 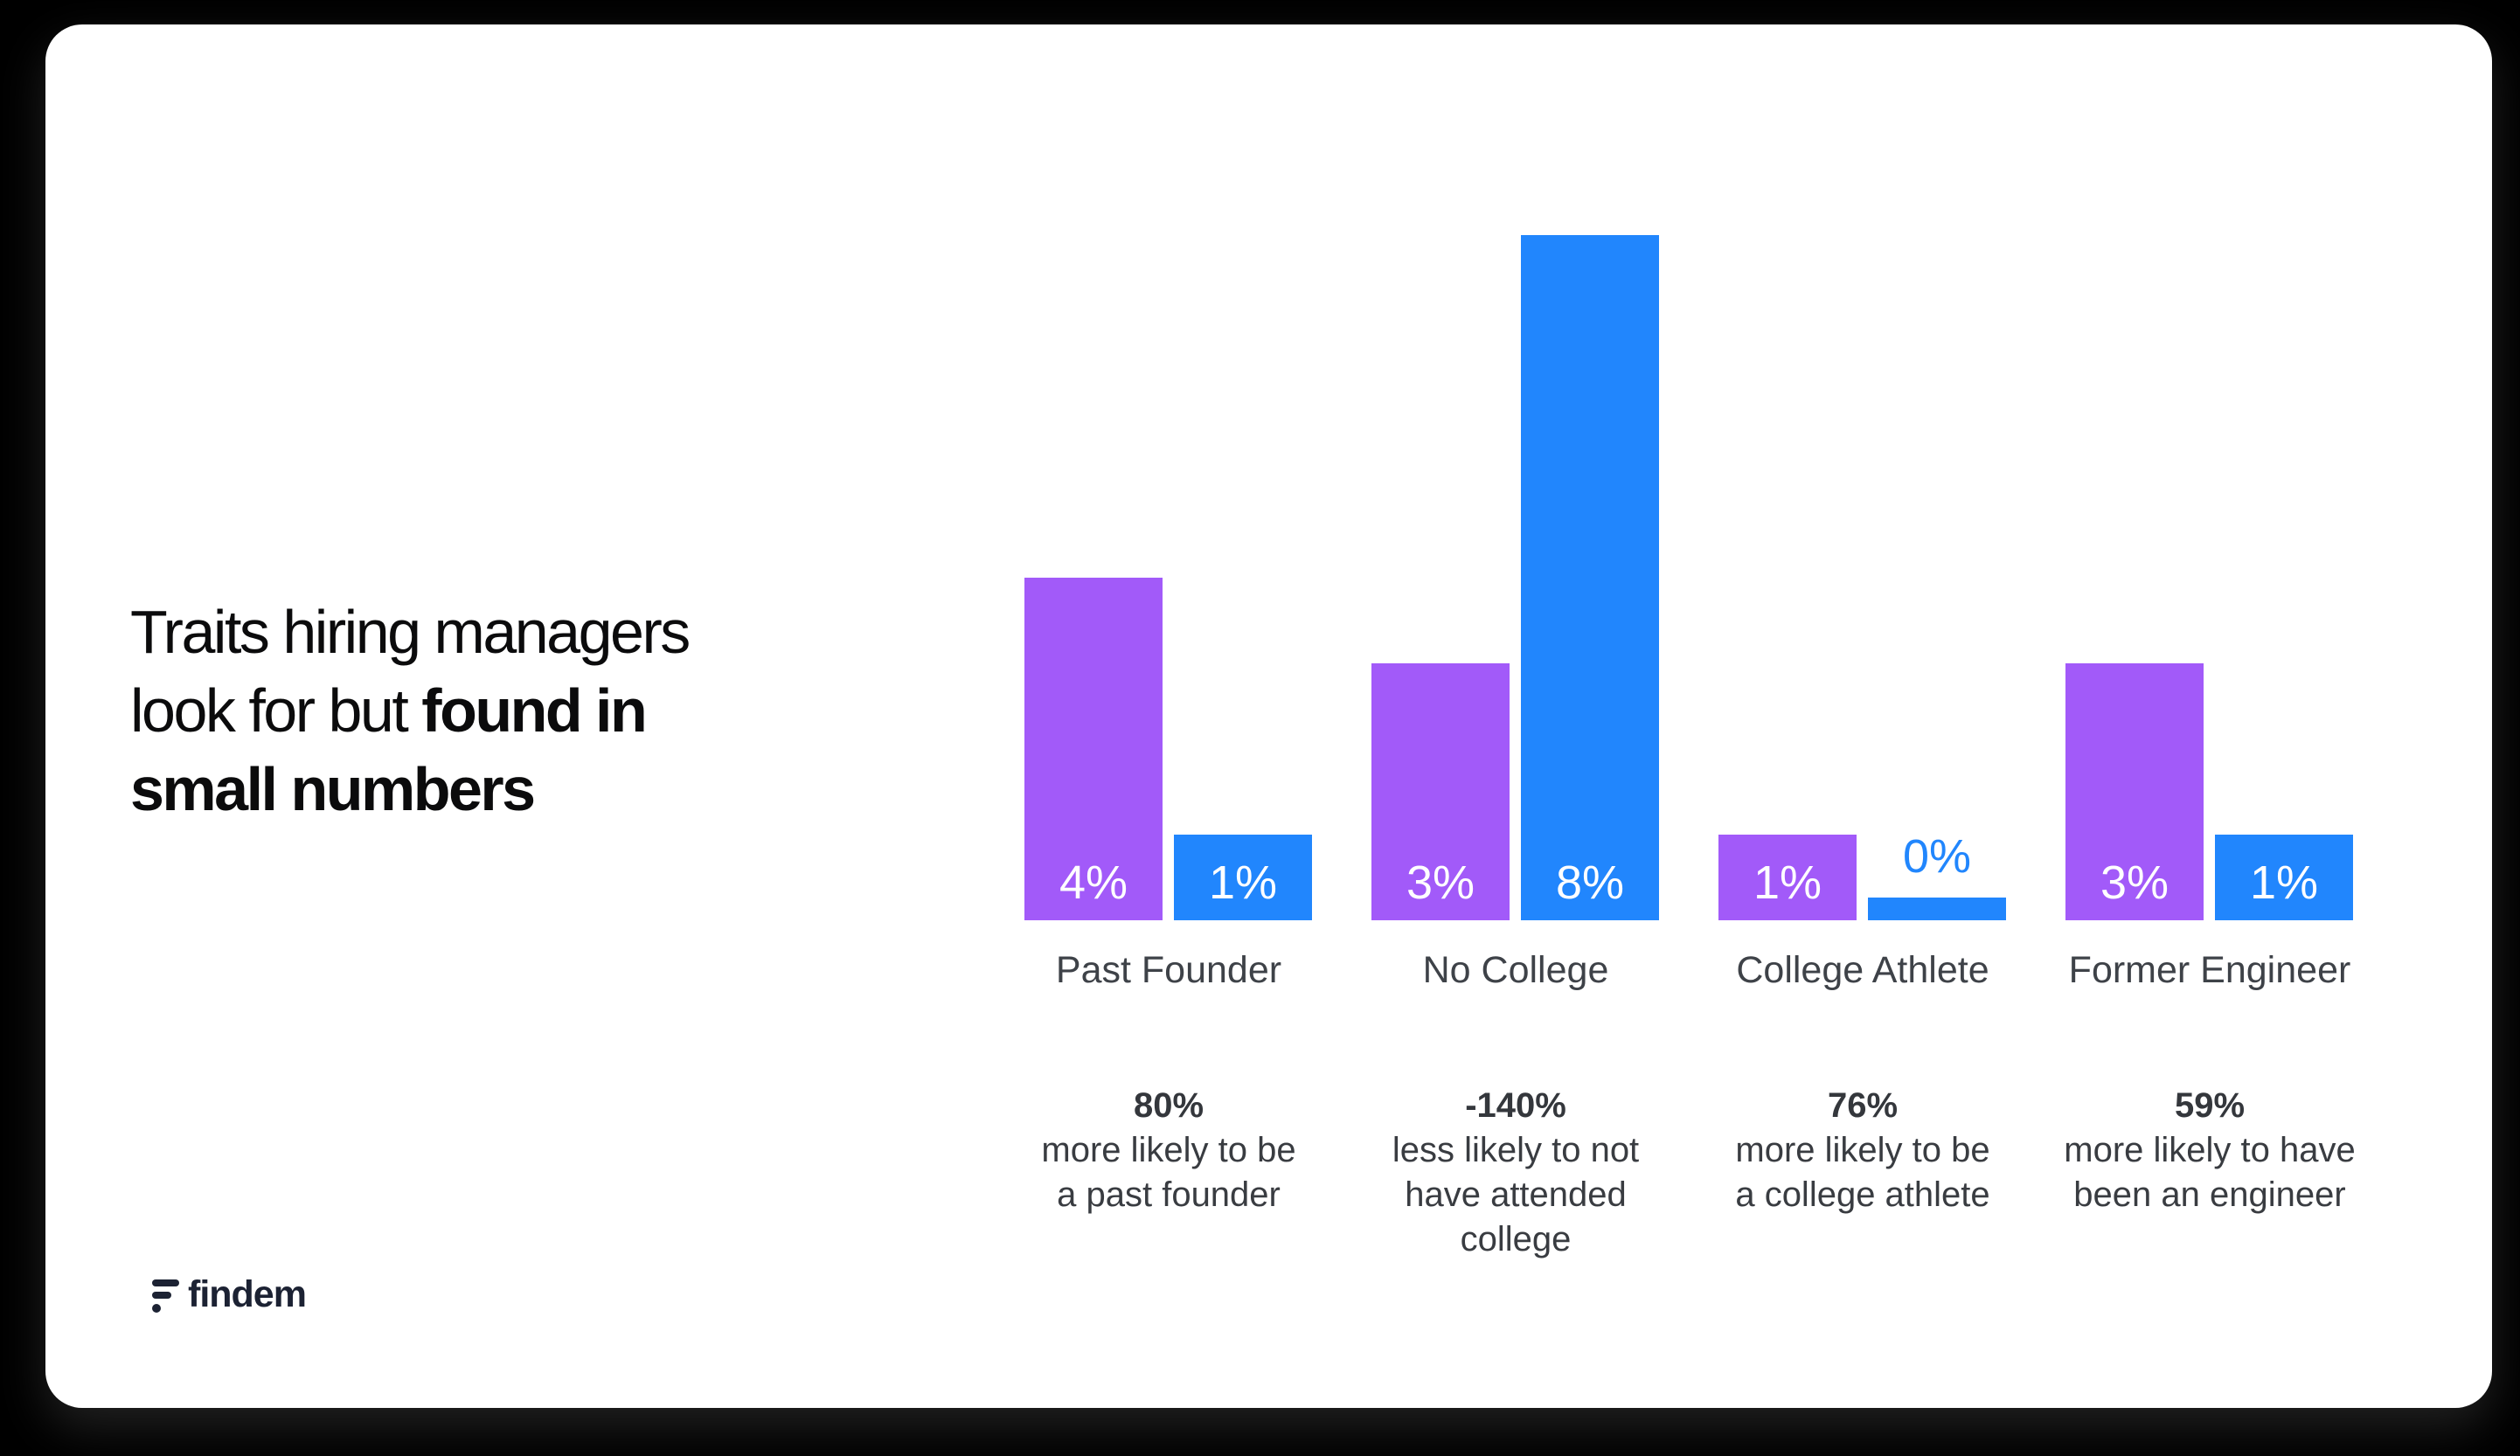 What do you see at coordinates (1590, 882) in the screenshot?
I see `bar-value-label-blue-no-college: 8%` at bounding box center [1590, 882].